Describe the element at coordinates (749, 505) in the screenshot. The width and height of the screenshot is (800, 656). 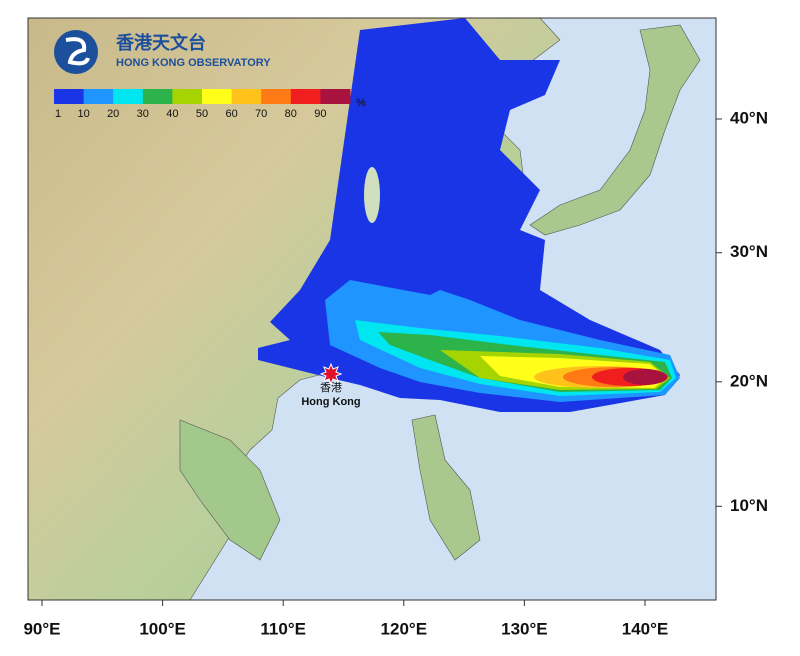
I see `lat-label: 10°N` at that location.